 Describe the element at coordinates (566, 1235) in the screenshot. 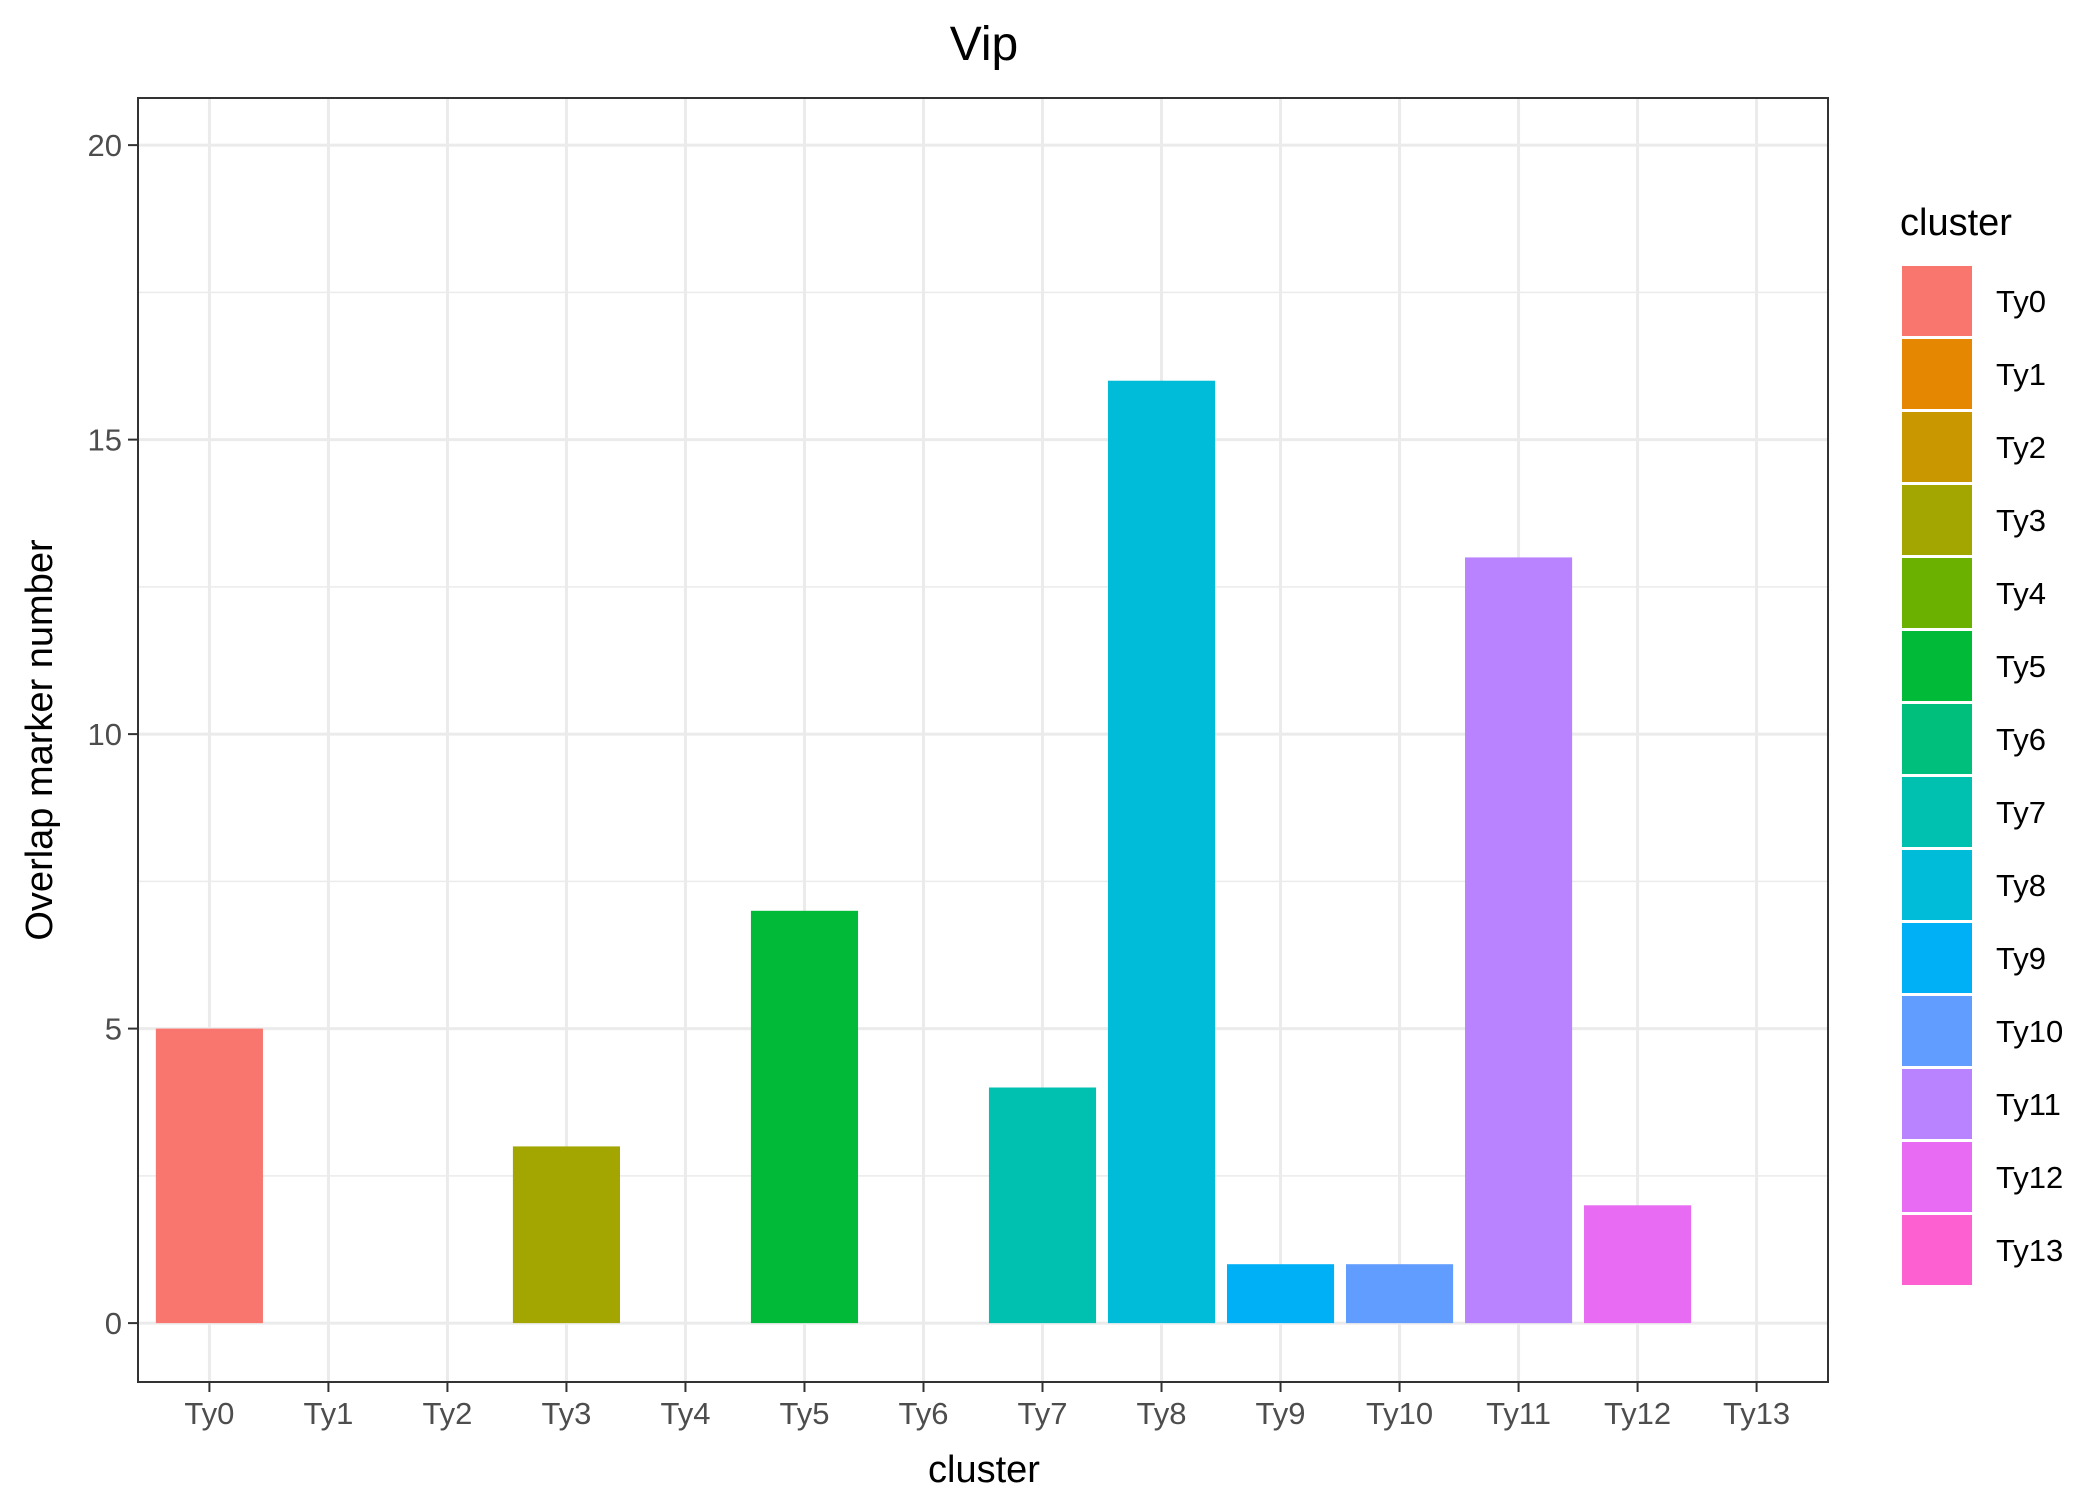

I see `bar-ty3` at that location.